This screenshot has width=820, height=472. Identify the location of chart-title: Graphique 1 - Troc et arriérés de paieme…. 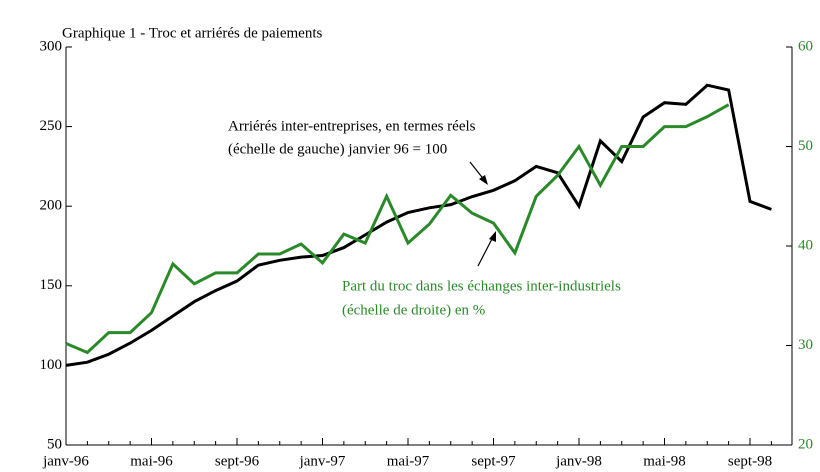
(192, 33).